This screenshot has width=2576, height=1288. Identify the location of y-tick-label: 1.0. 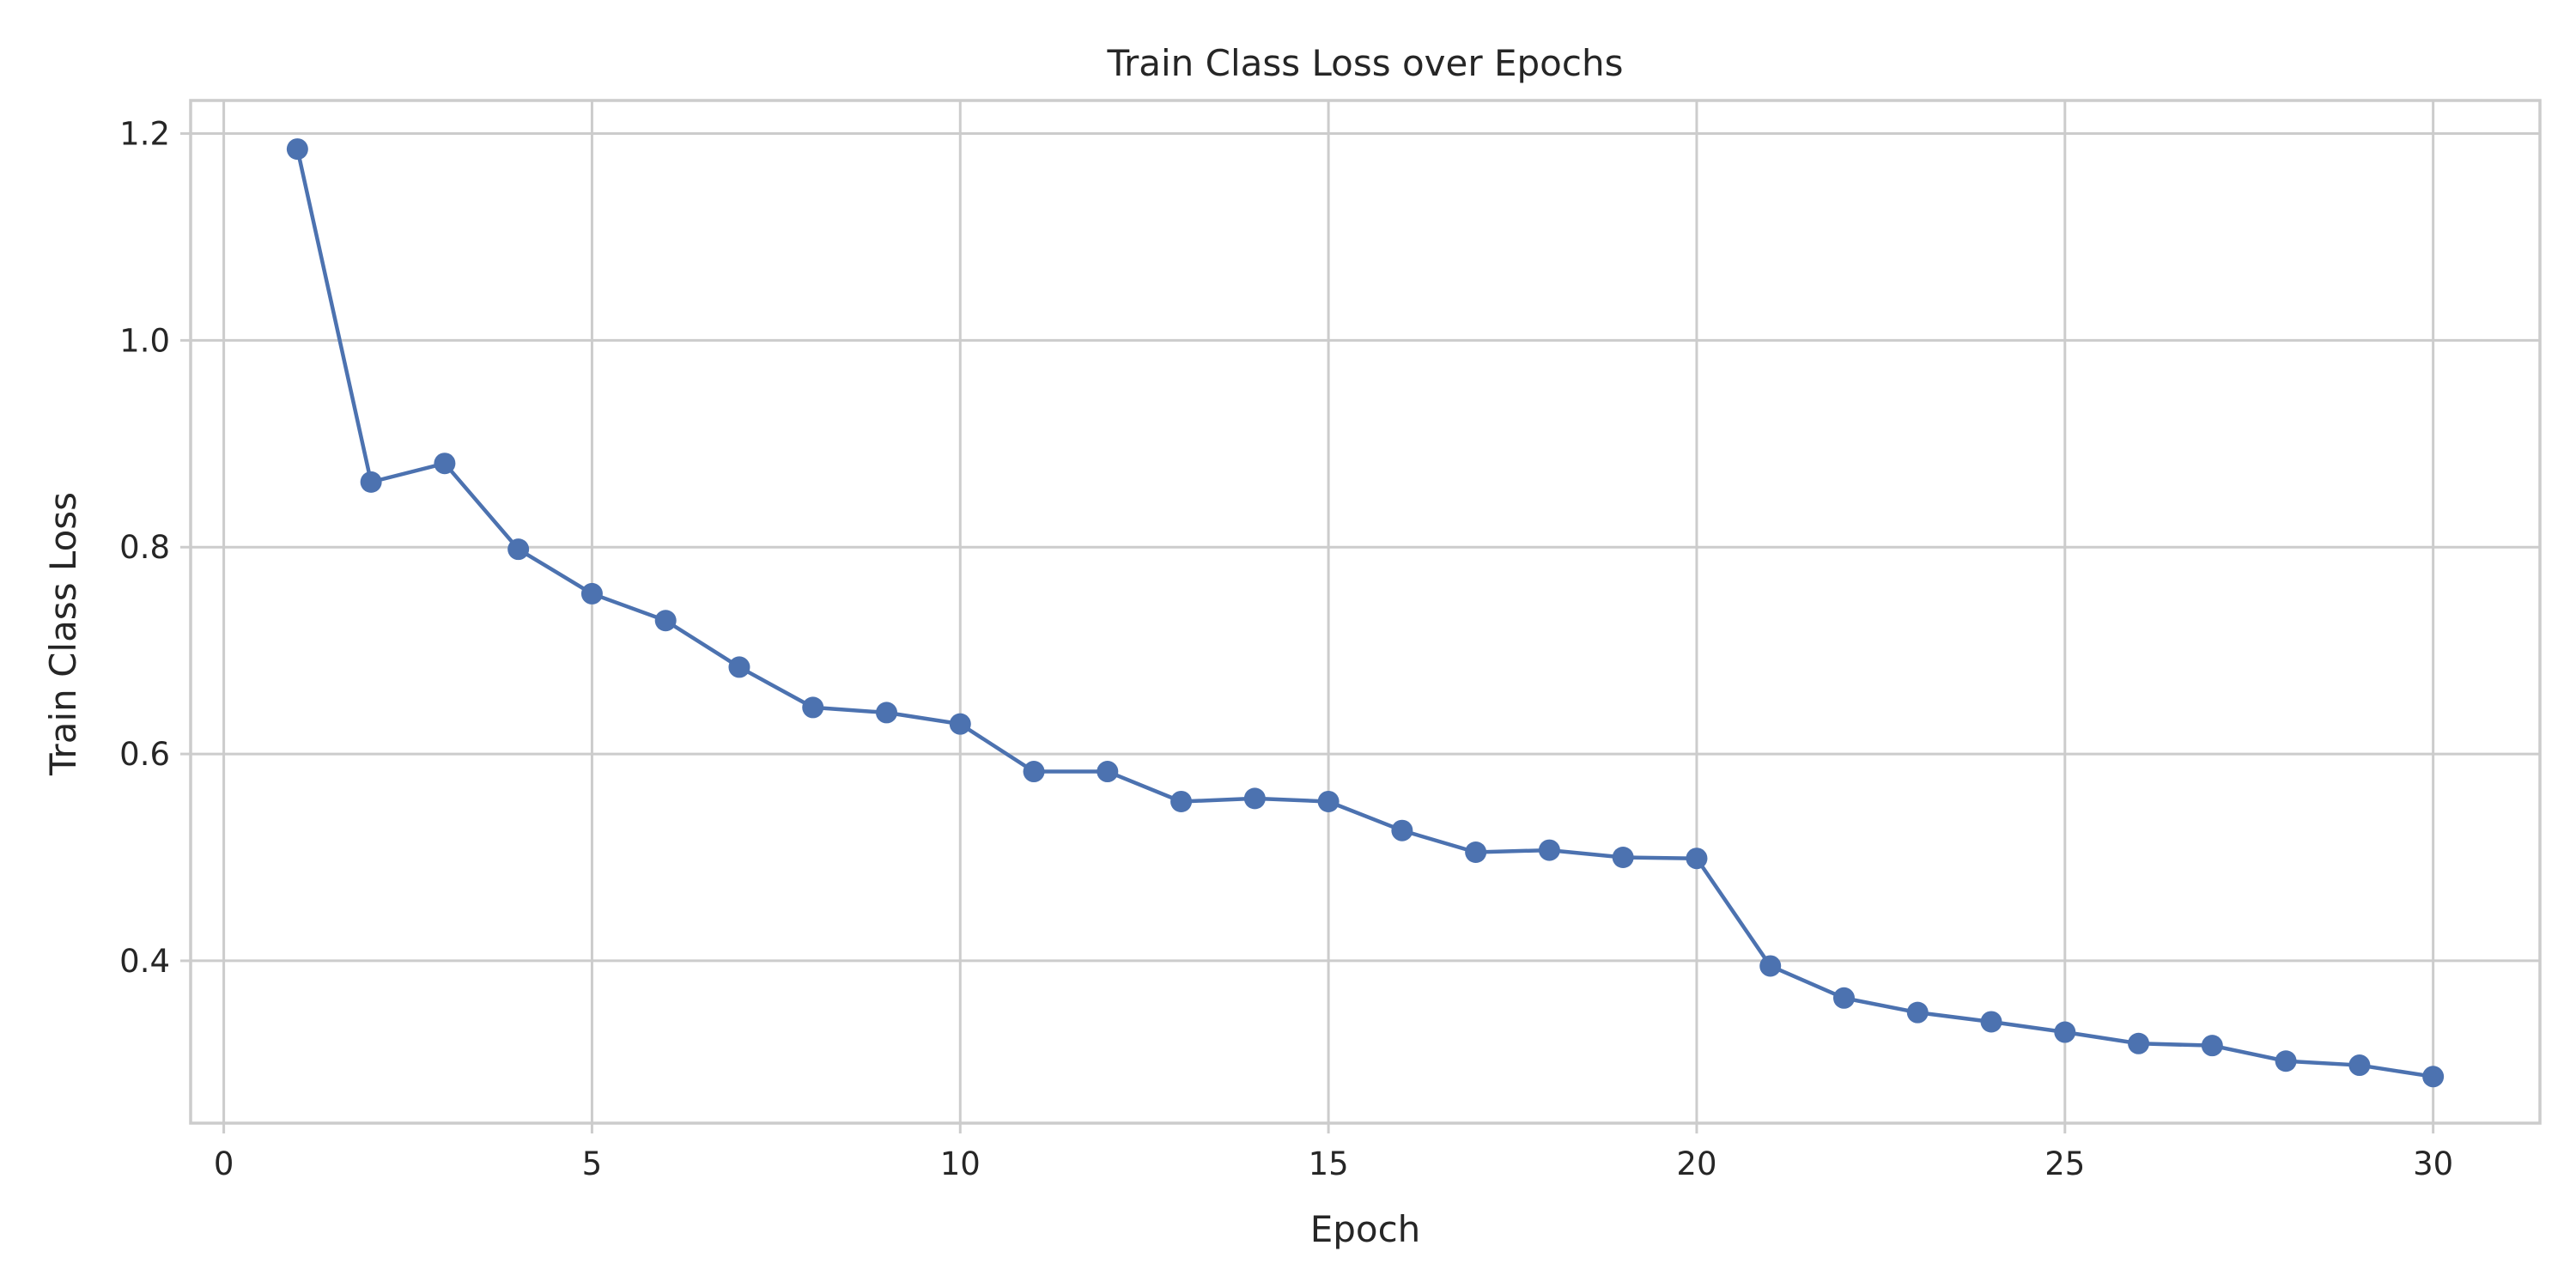
(144, 340).